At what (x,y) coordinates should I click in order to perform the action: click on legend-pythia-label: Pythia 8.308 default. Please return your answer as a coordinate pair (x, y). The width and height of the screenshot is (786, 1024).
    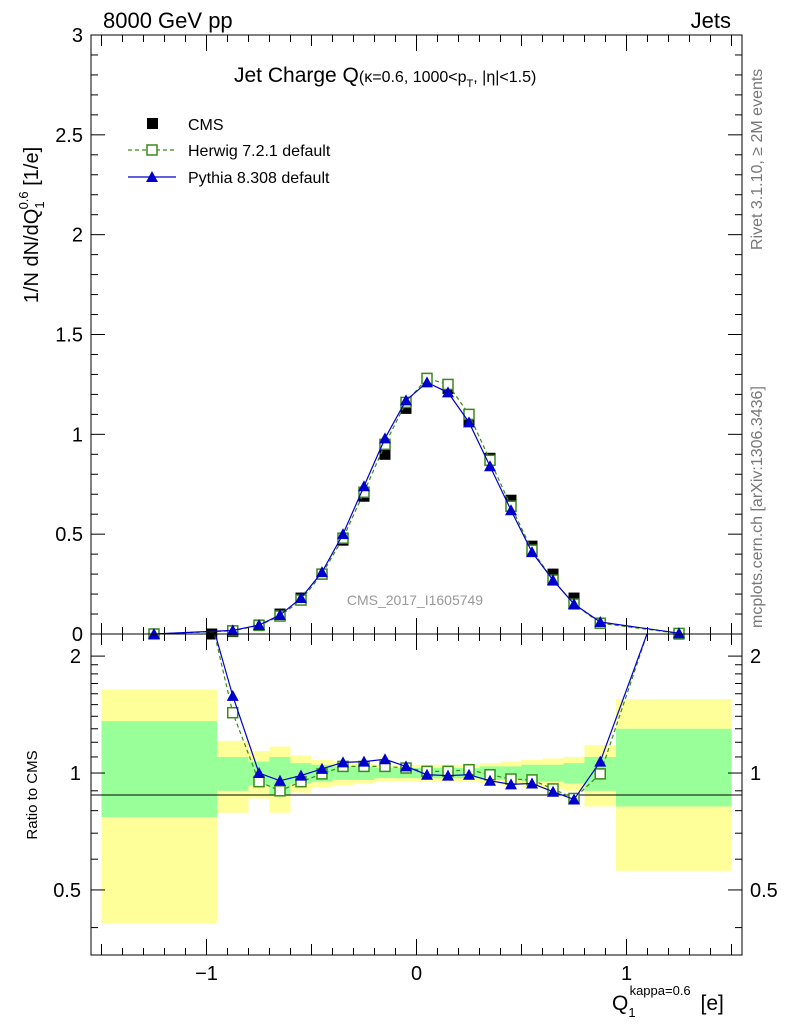
    Looking at the image, I should click on (259, 178).